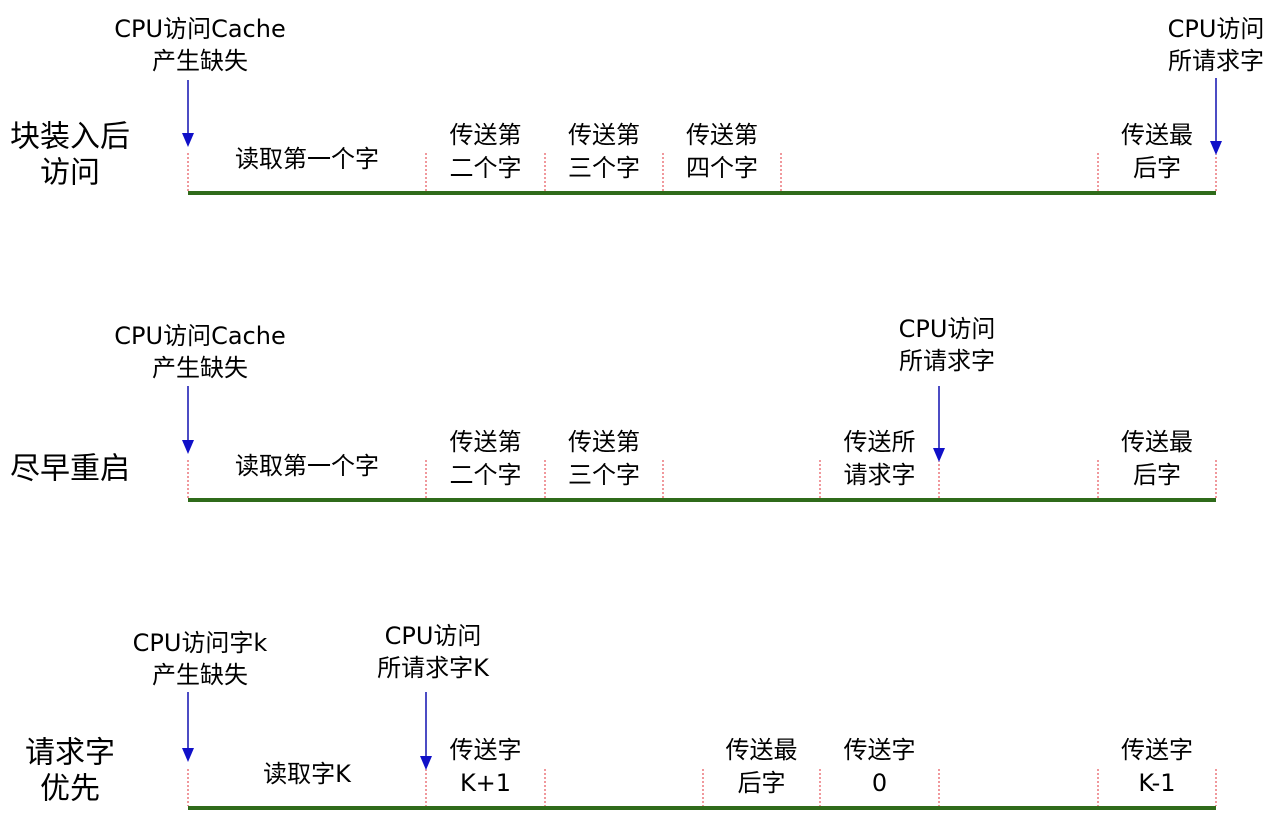 The image size is (1276, 815). What do you see at coordinates (485, 783) in the screenshot?
I see `row-3-segment-label: K+1` at bounding box center [485, 783].